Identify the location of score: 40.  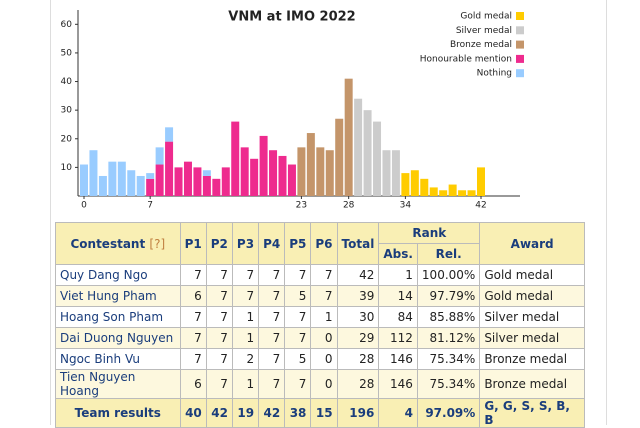
(193, 413).